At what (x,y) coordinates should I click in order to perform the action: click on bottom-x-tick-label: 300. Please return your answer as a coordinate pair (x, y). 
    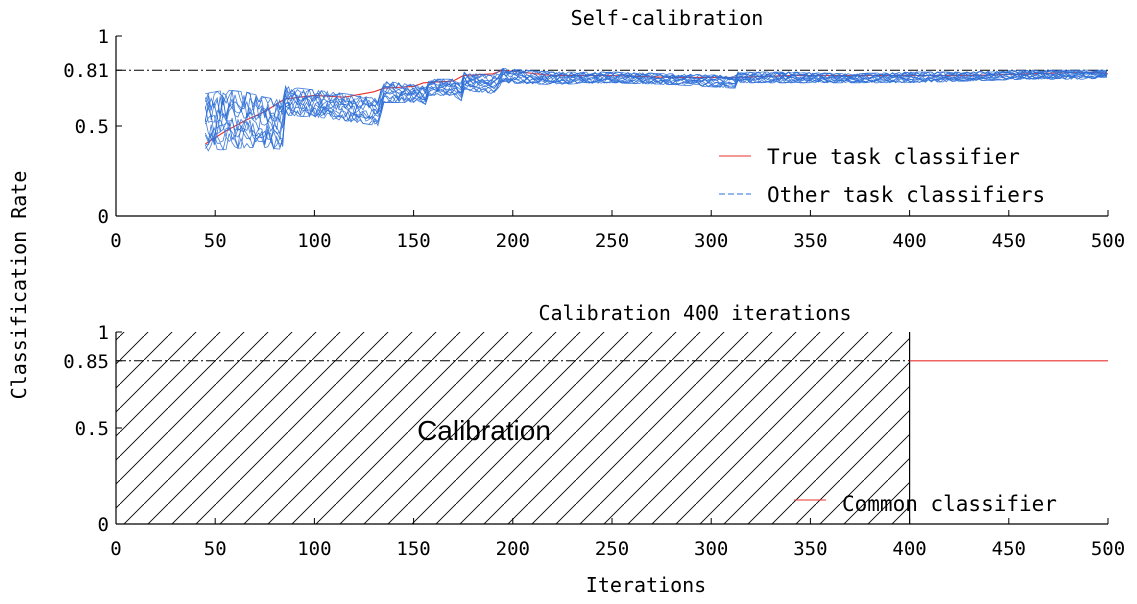
    Looking at the image, I should click on (711, 549).